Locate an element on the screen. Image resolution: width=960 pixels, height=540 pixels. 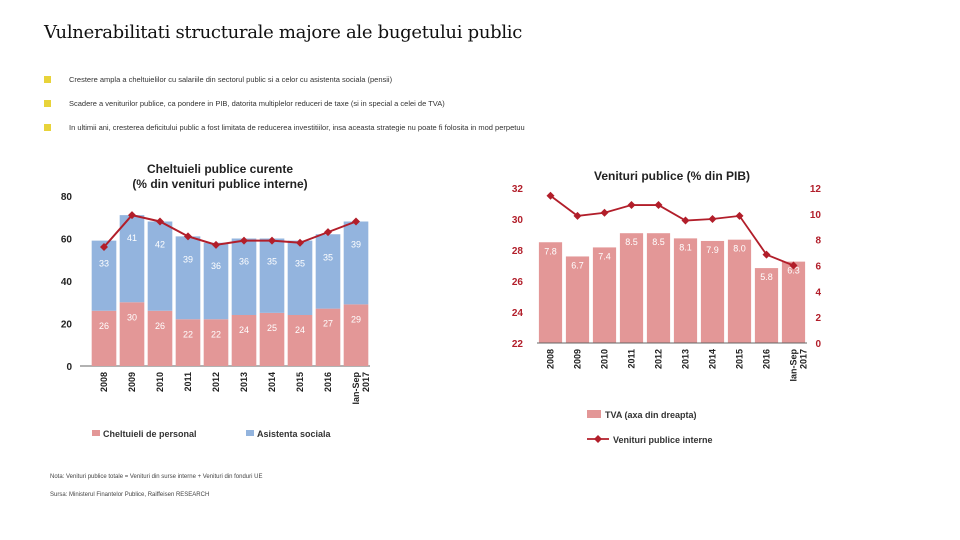
legend-marker-revenue is located at coordinates (598, 439).